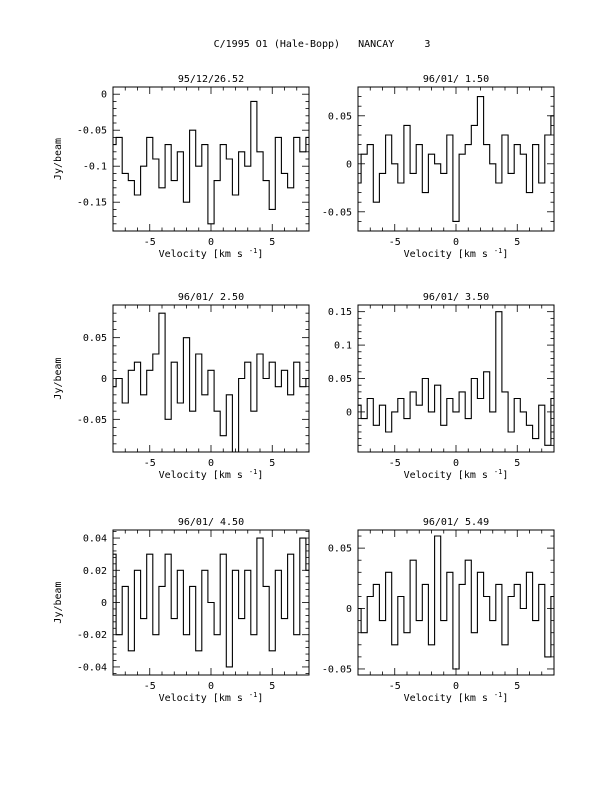 This screenshot has height=792, width=612. Describe the element at coordinates (92, 203) in the screenshot. I see `y-tick-label: -0.15` at that location.